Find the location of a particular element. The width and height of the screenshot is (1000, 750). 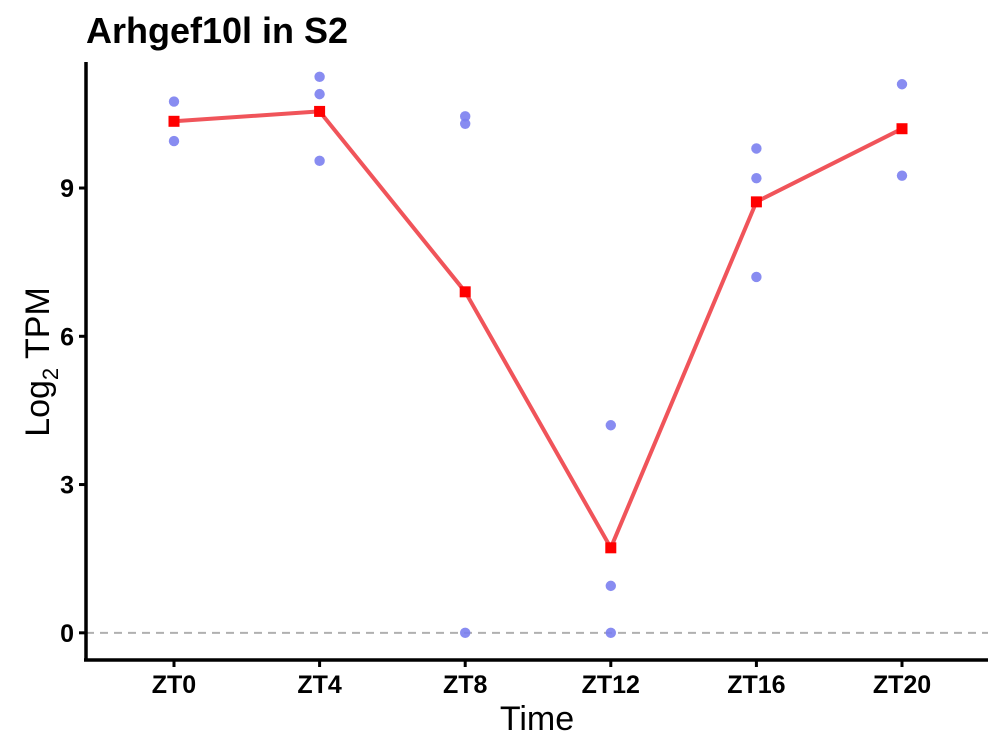

chart-title: Arhgef10l in S2 is located at coordinates (217, 30).